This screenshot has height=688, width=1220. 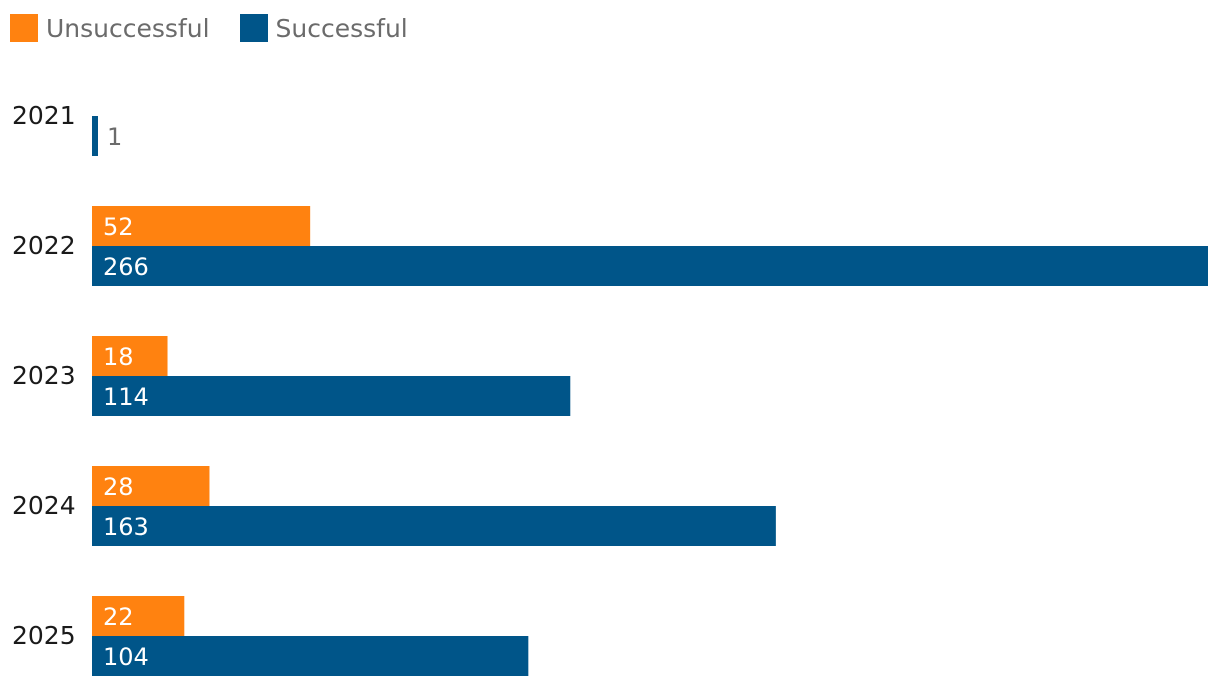 I want to click on category-label-2025: 2025, so click(x=44, y=635).